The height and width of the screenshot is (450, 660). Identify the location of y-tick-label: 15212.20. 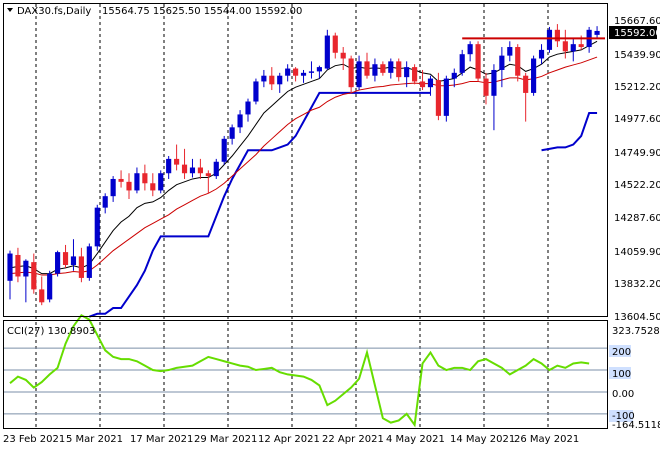
(637, 87).